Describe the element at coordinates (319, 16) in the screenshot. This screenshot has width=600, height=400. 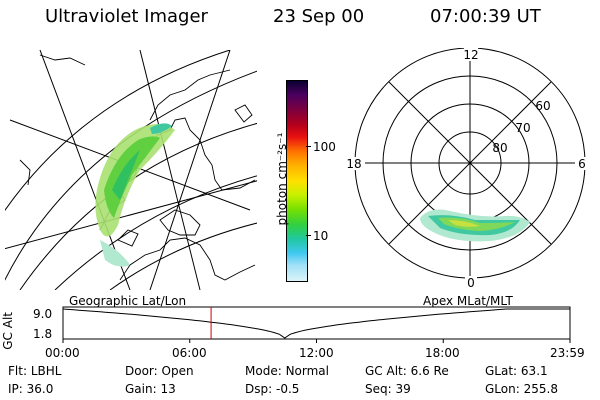
I see `date-label: 23 Sep 00` at that location.